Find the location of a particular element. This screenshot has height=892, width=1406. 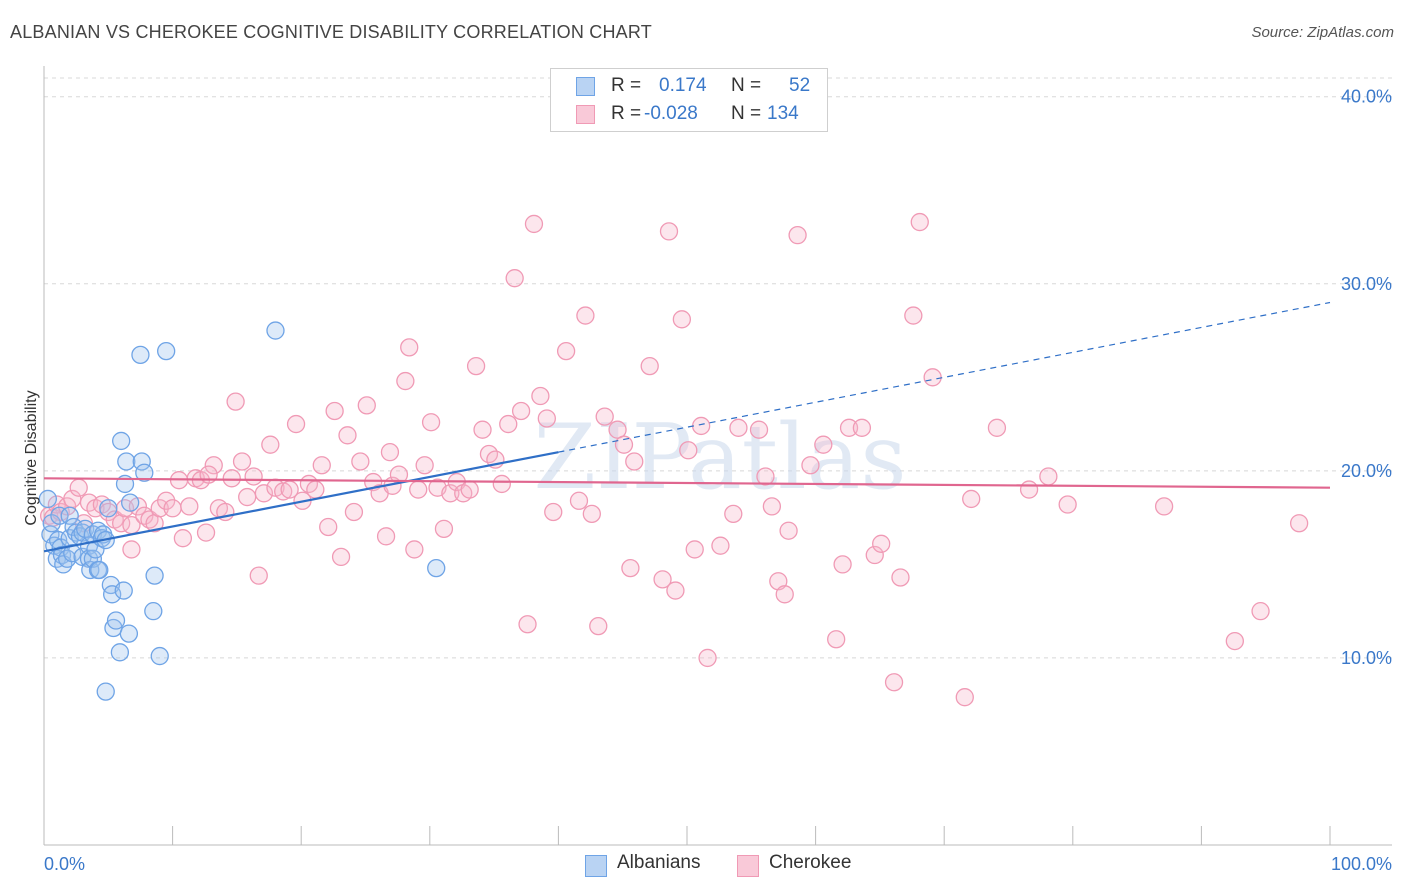

correlation-legend: R = 0.174 N = 52 R = -0.028 N = 134 is located at coordinates (689, 100).